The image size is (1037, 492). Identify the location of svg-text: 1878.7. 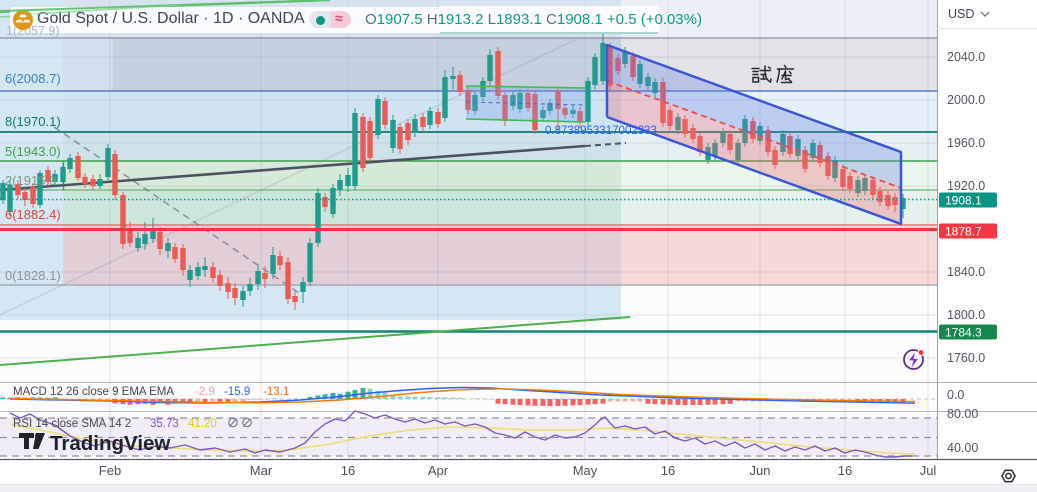
(963, 232).